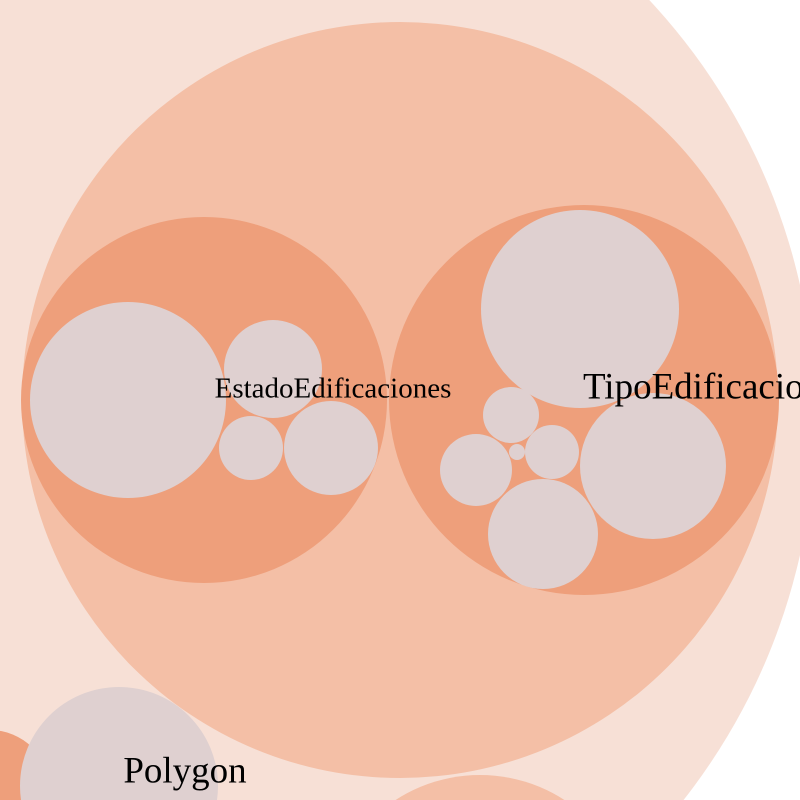 The image size is (800, 800). I want to click on node-label: Polygon, so click(184, 770).